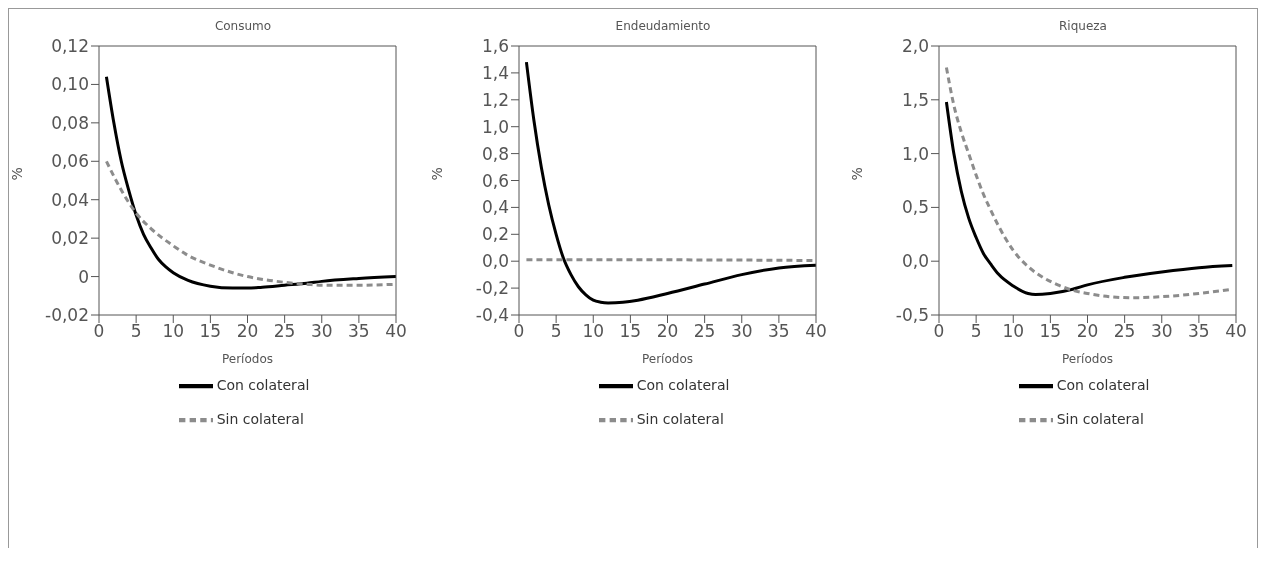 This screenshot has width=1270, height=562. Describe the element at coordinates (1083, 27) in the screenshot. I see `chart-title: Riqueza` at that location.